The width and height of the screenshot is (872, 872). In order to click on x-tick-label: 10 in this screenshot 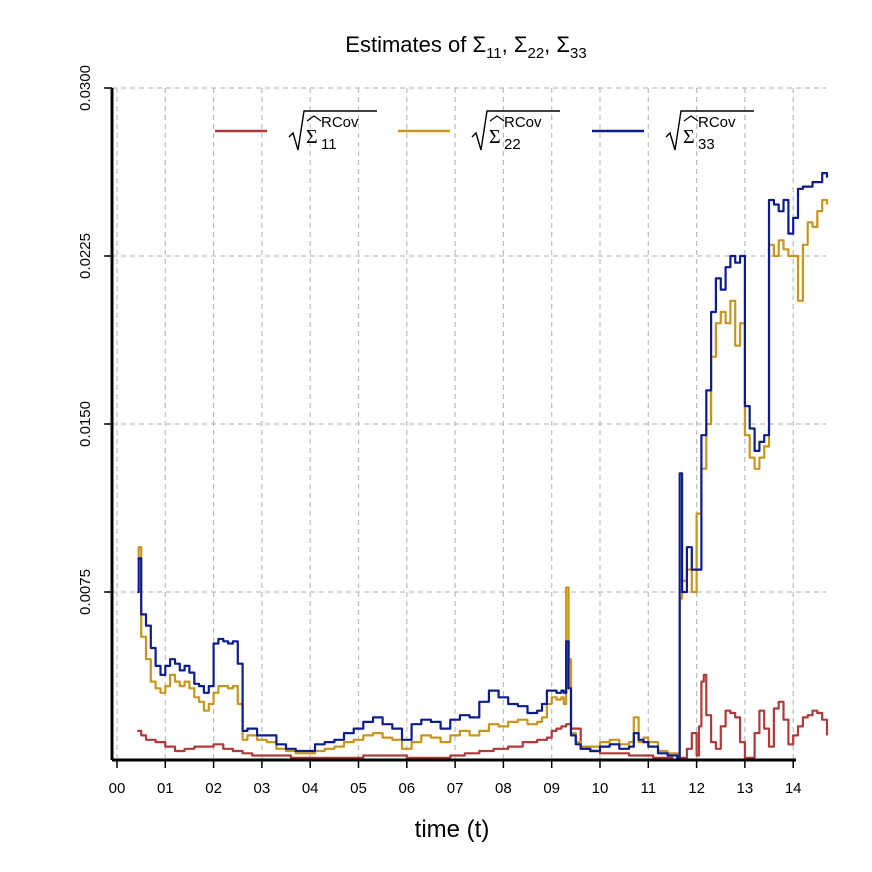, I will do `click(600, 788)`.